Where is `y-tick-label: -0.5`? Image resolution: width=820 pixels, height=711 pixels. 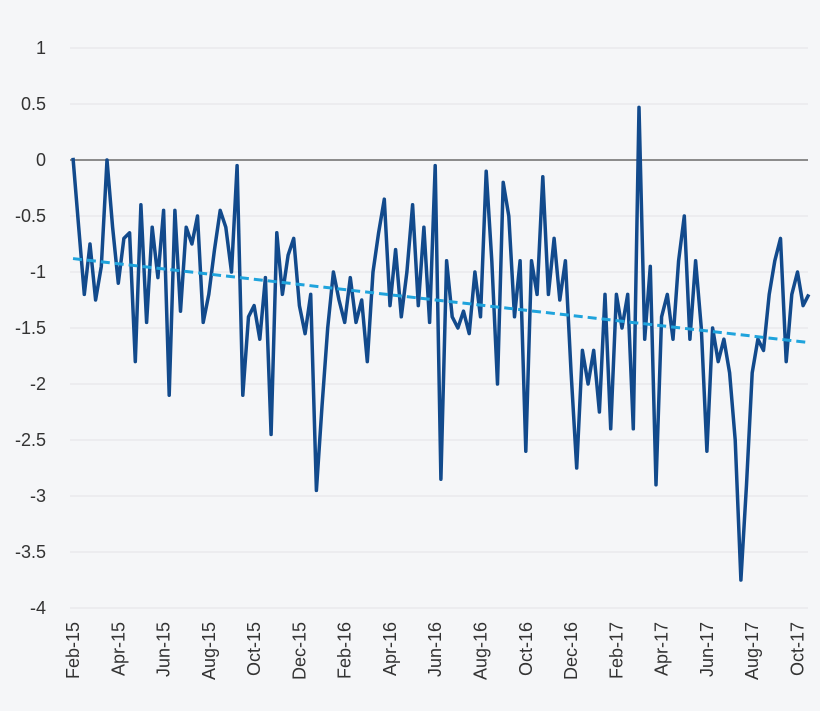
y-tick-label: -0.5 is located at coordinates (30, 216).